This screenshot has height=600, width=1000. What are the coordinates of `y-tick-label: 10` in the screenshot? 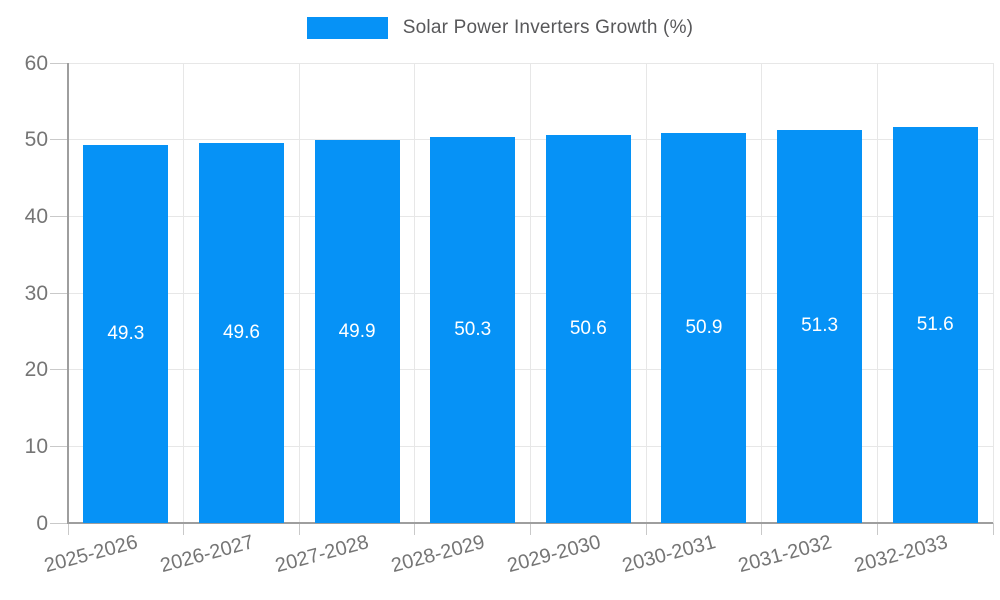 It's located at (36, 446).